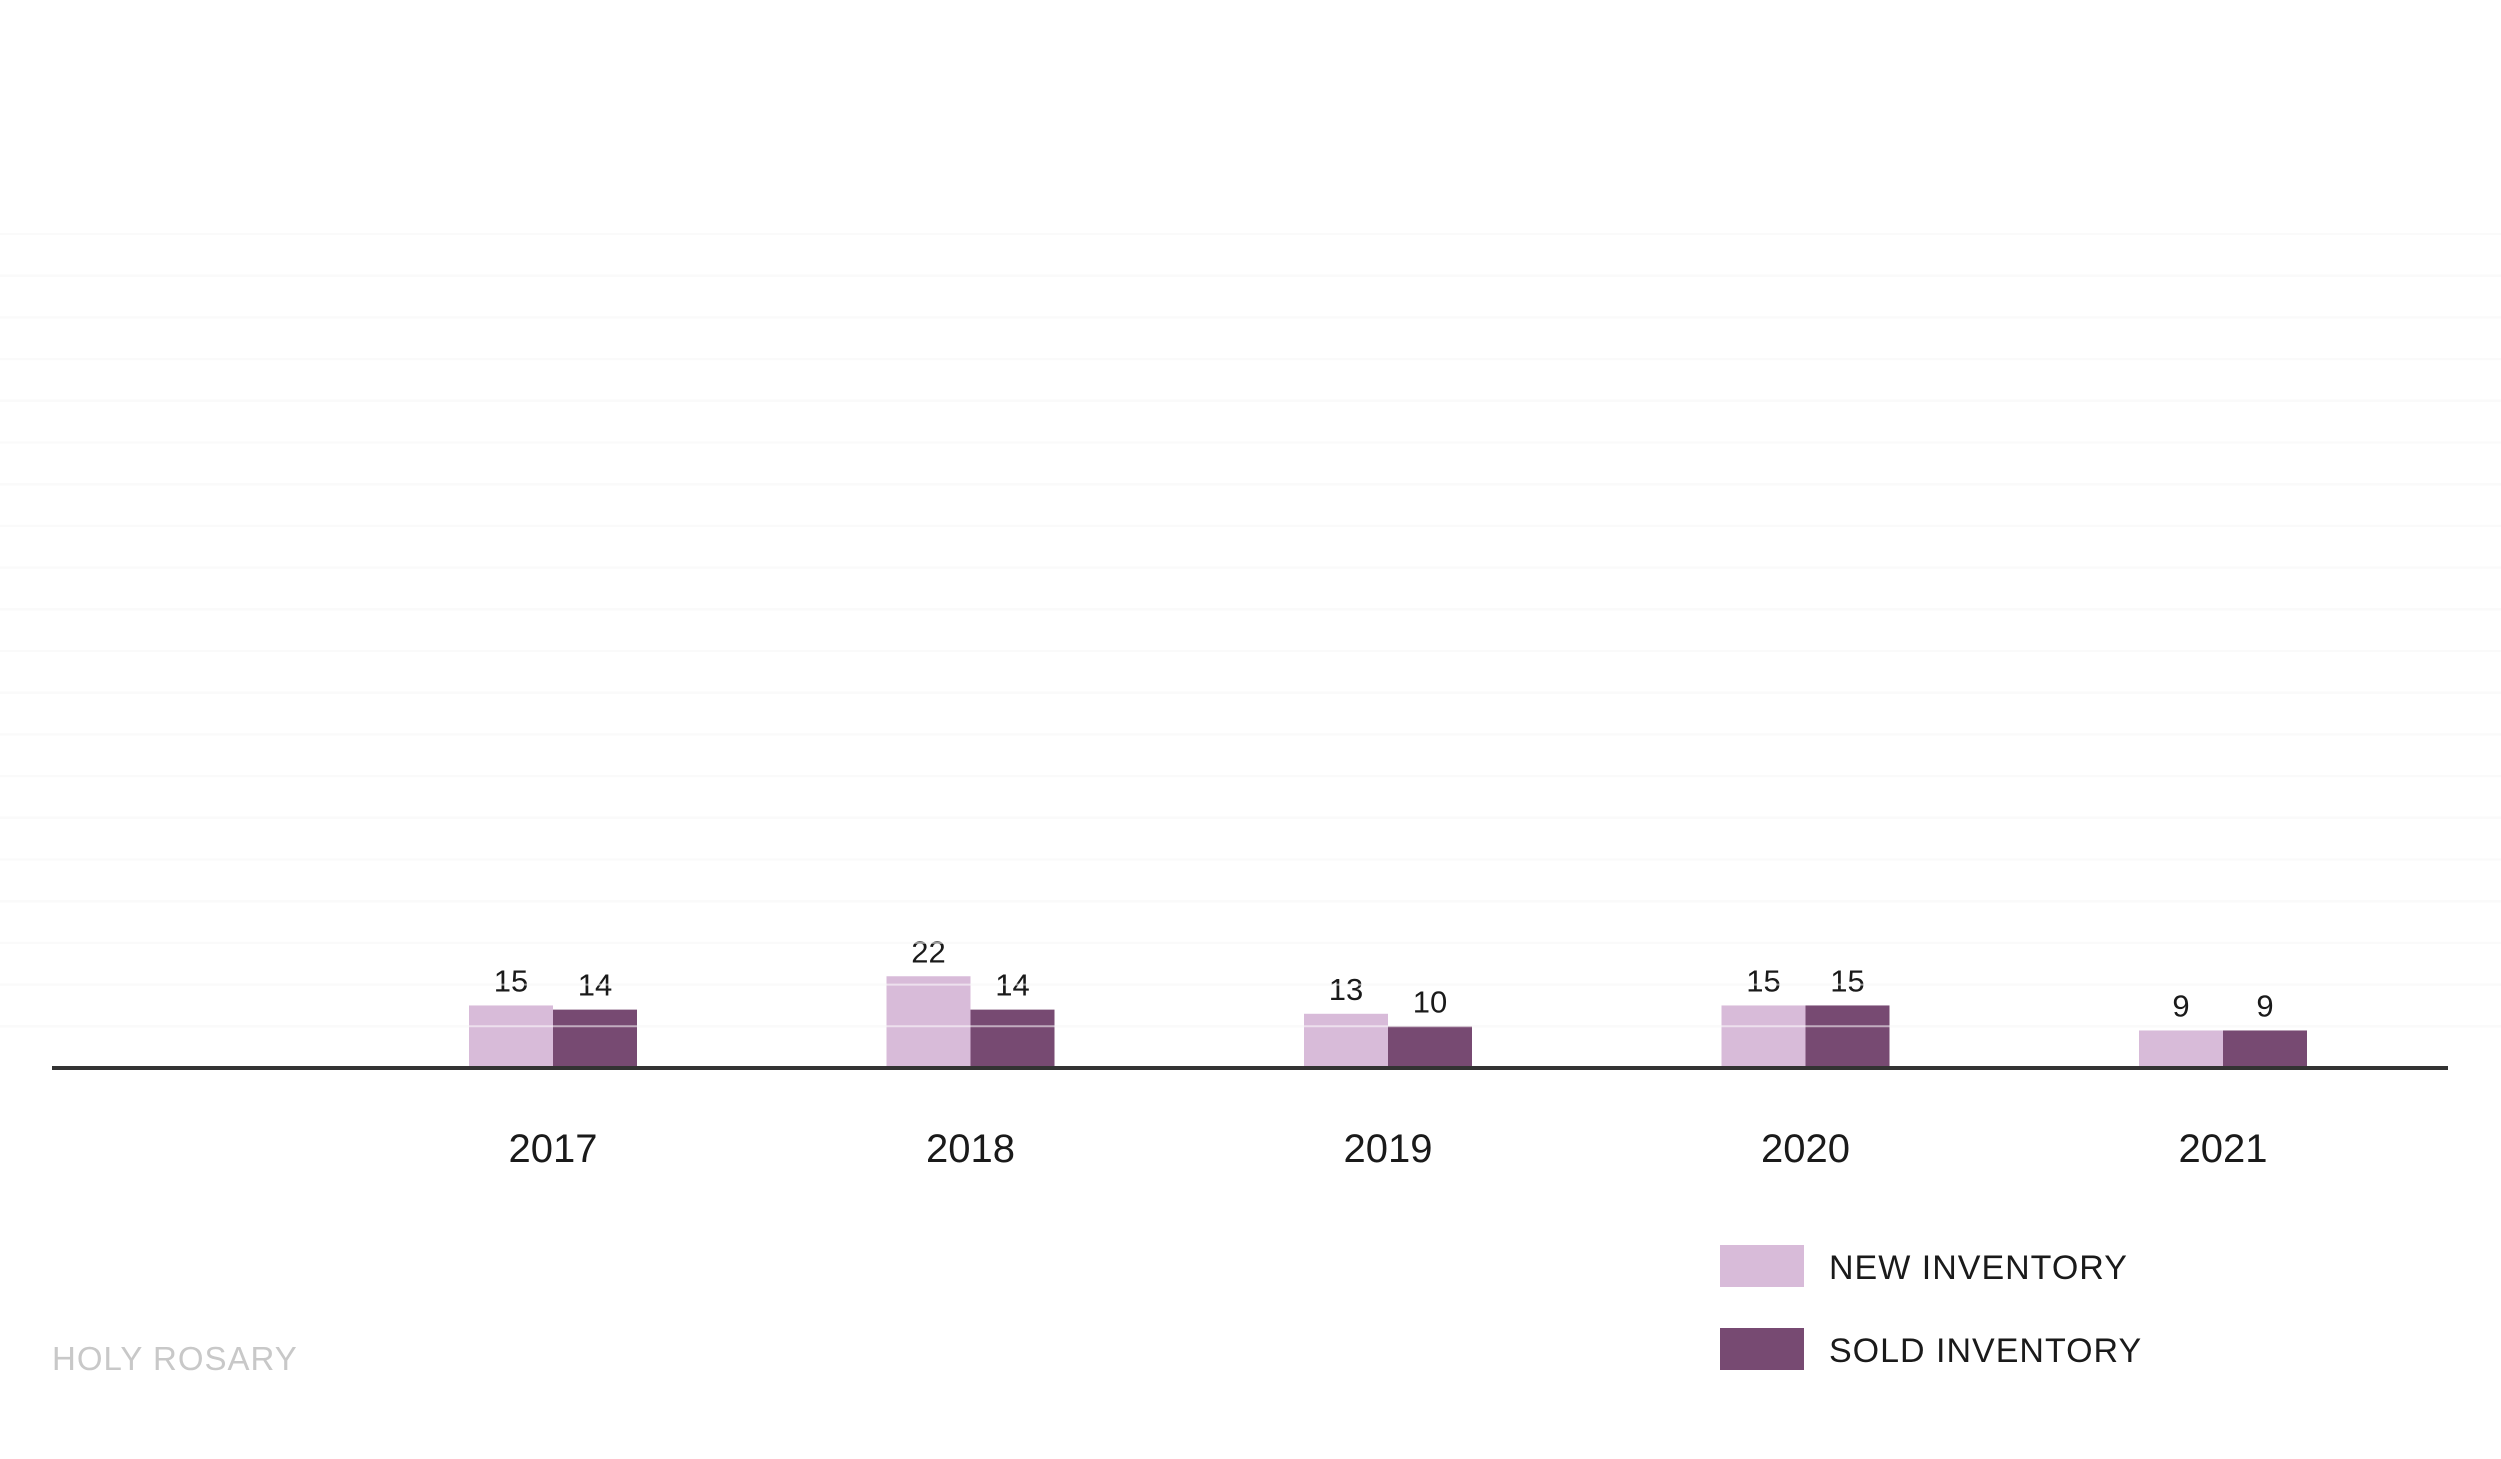 Image resolution: width=2501 pixels, height=1459 pixels. I want to click on bar-new-inventory-2017, so click(511, 1036).